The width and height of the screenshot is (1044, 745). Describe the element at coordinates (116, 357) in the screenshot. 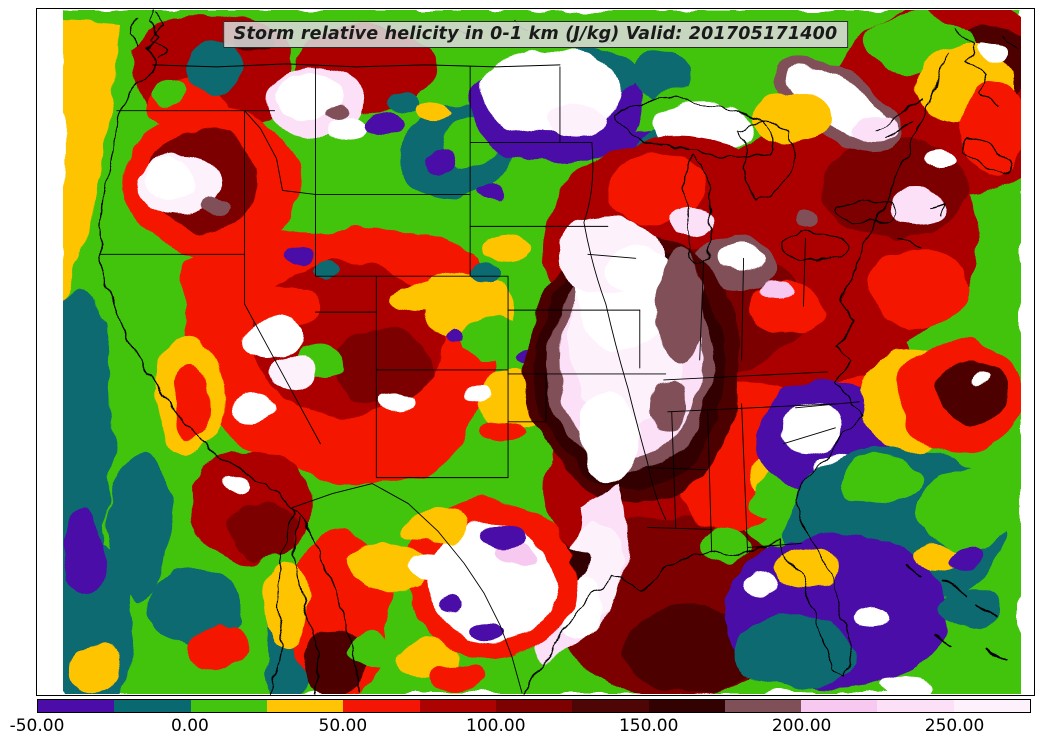

I see `contour-pacific-ocean` at that location.